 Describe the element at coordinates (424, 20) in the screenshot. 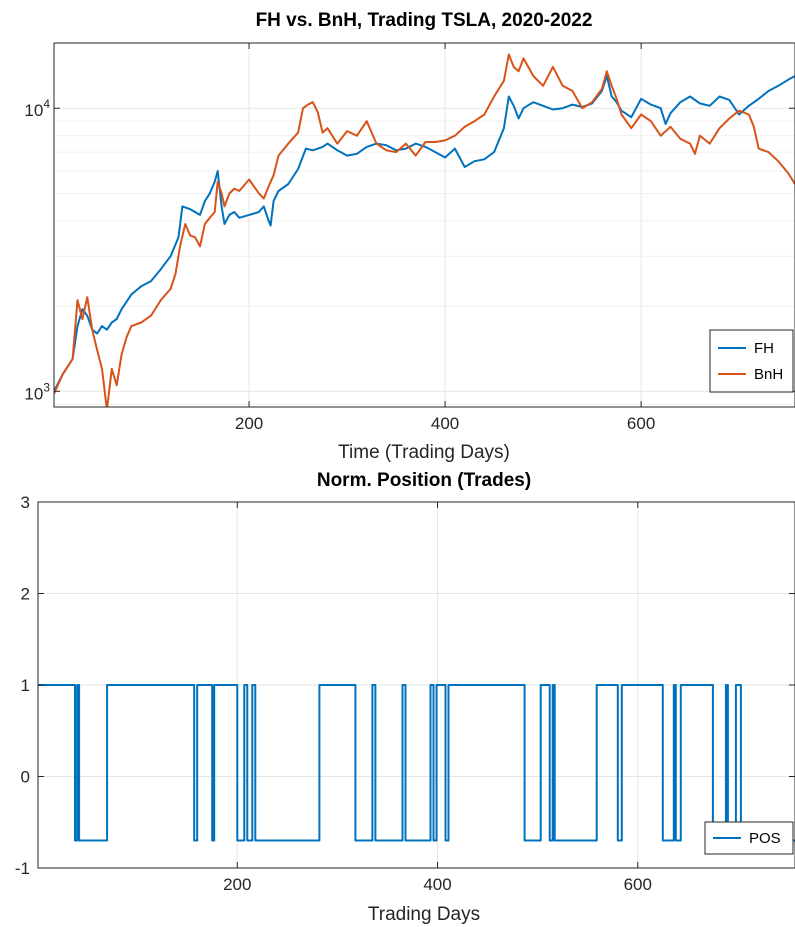

I see `chart-title: FH vs. BnH, Trading TSLA, 2020-2022` at that location.